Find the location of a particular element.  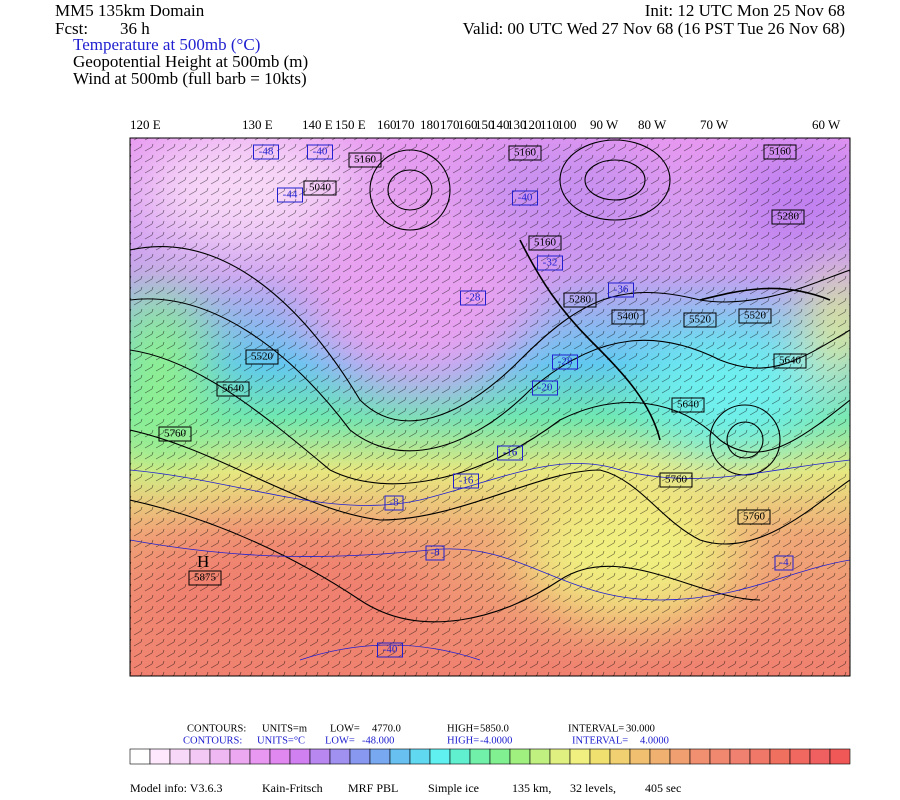

model-info: MRF PBL is located at coordinates (373, 788).